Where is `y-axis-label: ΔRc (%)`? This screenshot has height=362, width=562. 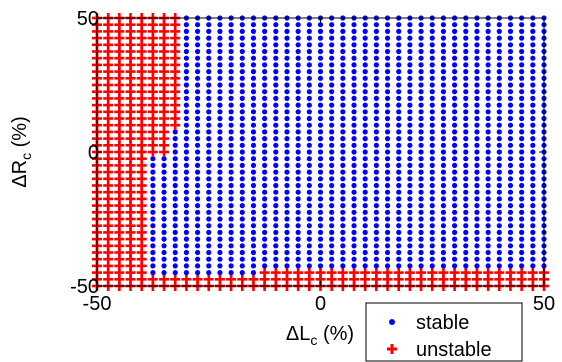
y-axis-label: ΔRc (%) is located at coordinates (21, 151).